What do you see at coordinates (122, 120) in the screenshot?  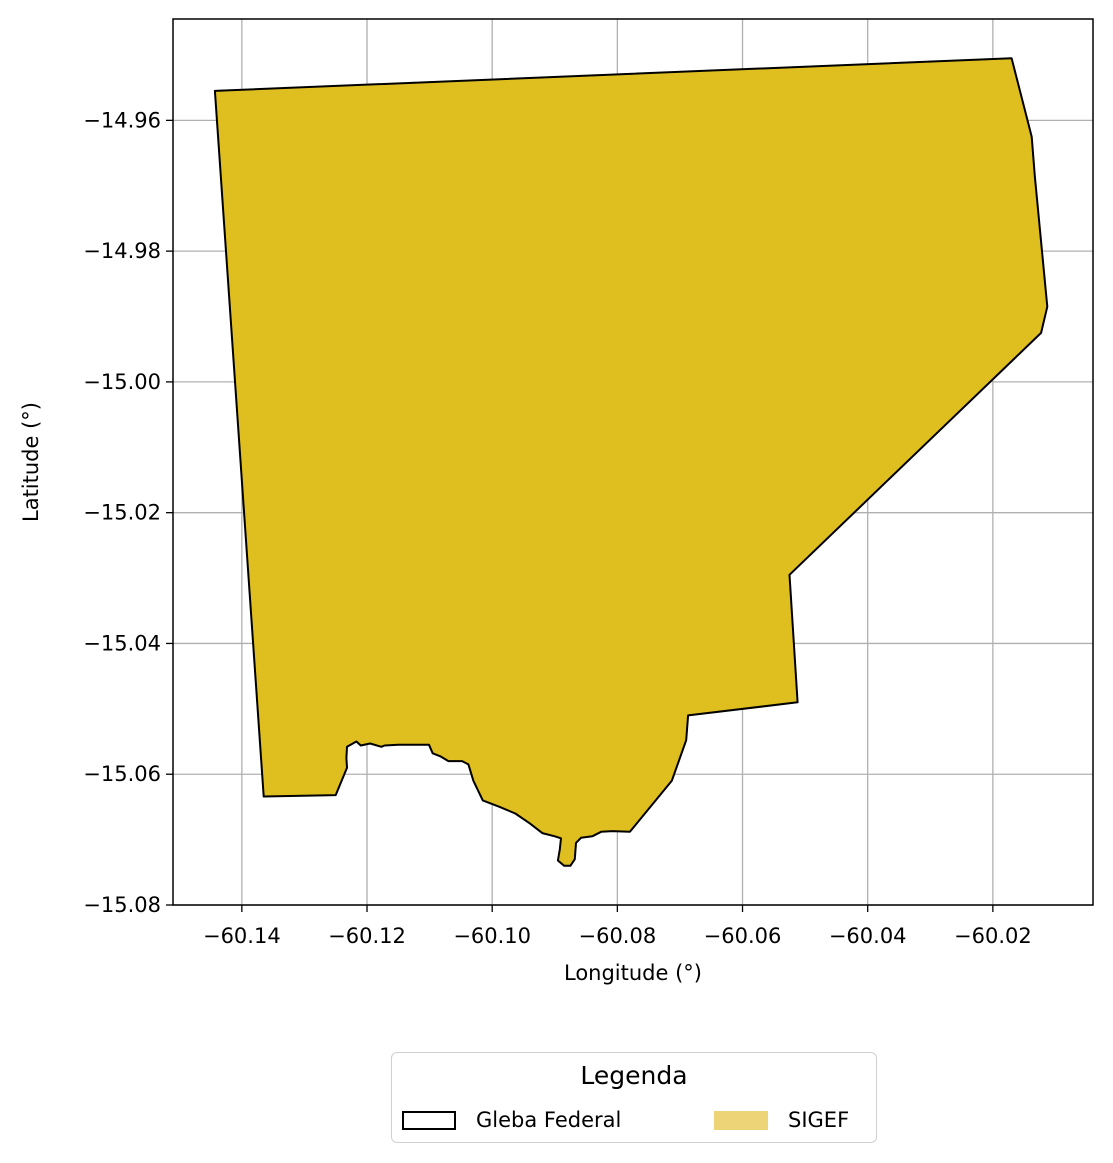 I see `y-tick-label: −14.96` at bounding box center [122, 120].